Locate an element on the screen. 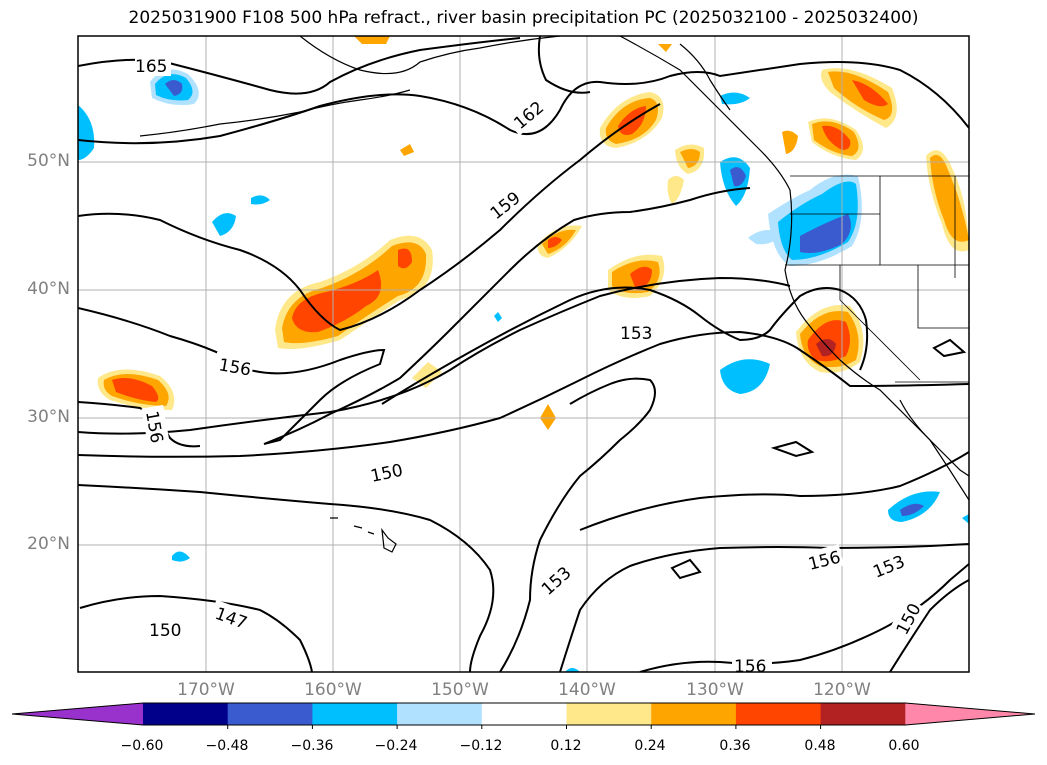 The width and height of the screenshot is (1047, 765). colorbar-tick-label: −0.48 is located at coordinates (227, 746).